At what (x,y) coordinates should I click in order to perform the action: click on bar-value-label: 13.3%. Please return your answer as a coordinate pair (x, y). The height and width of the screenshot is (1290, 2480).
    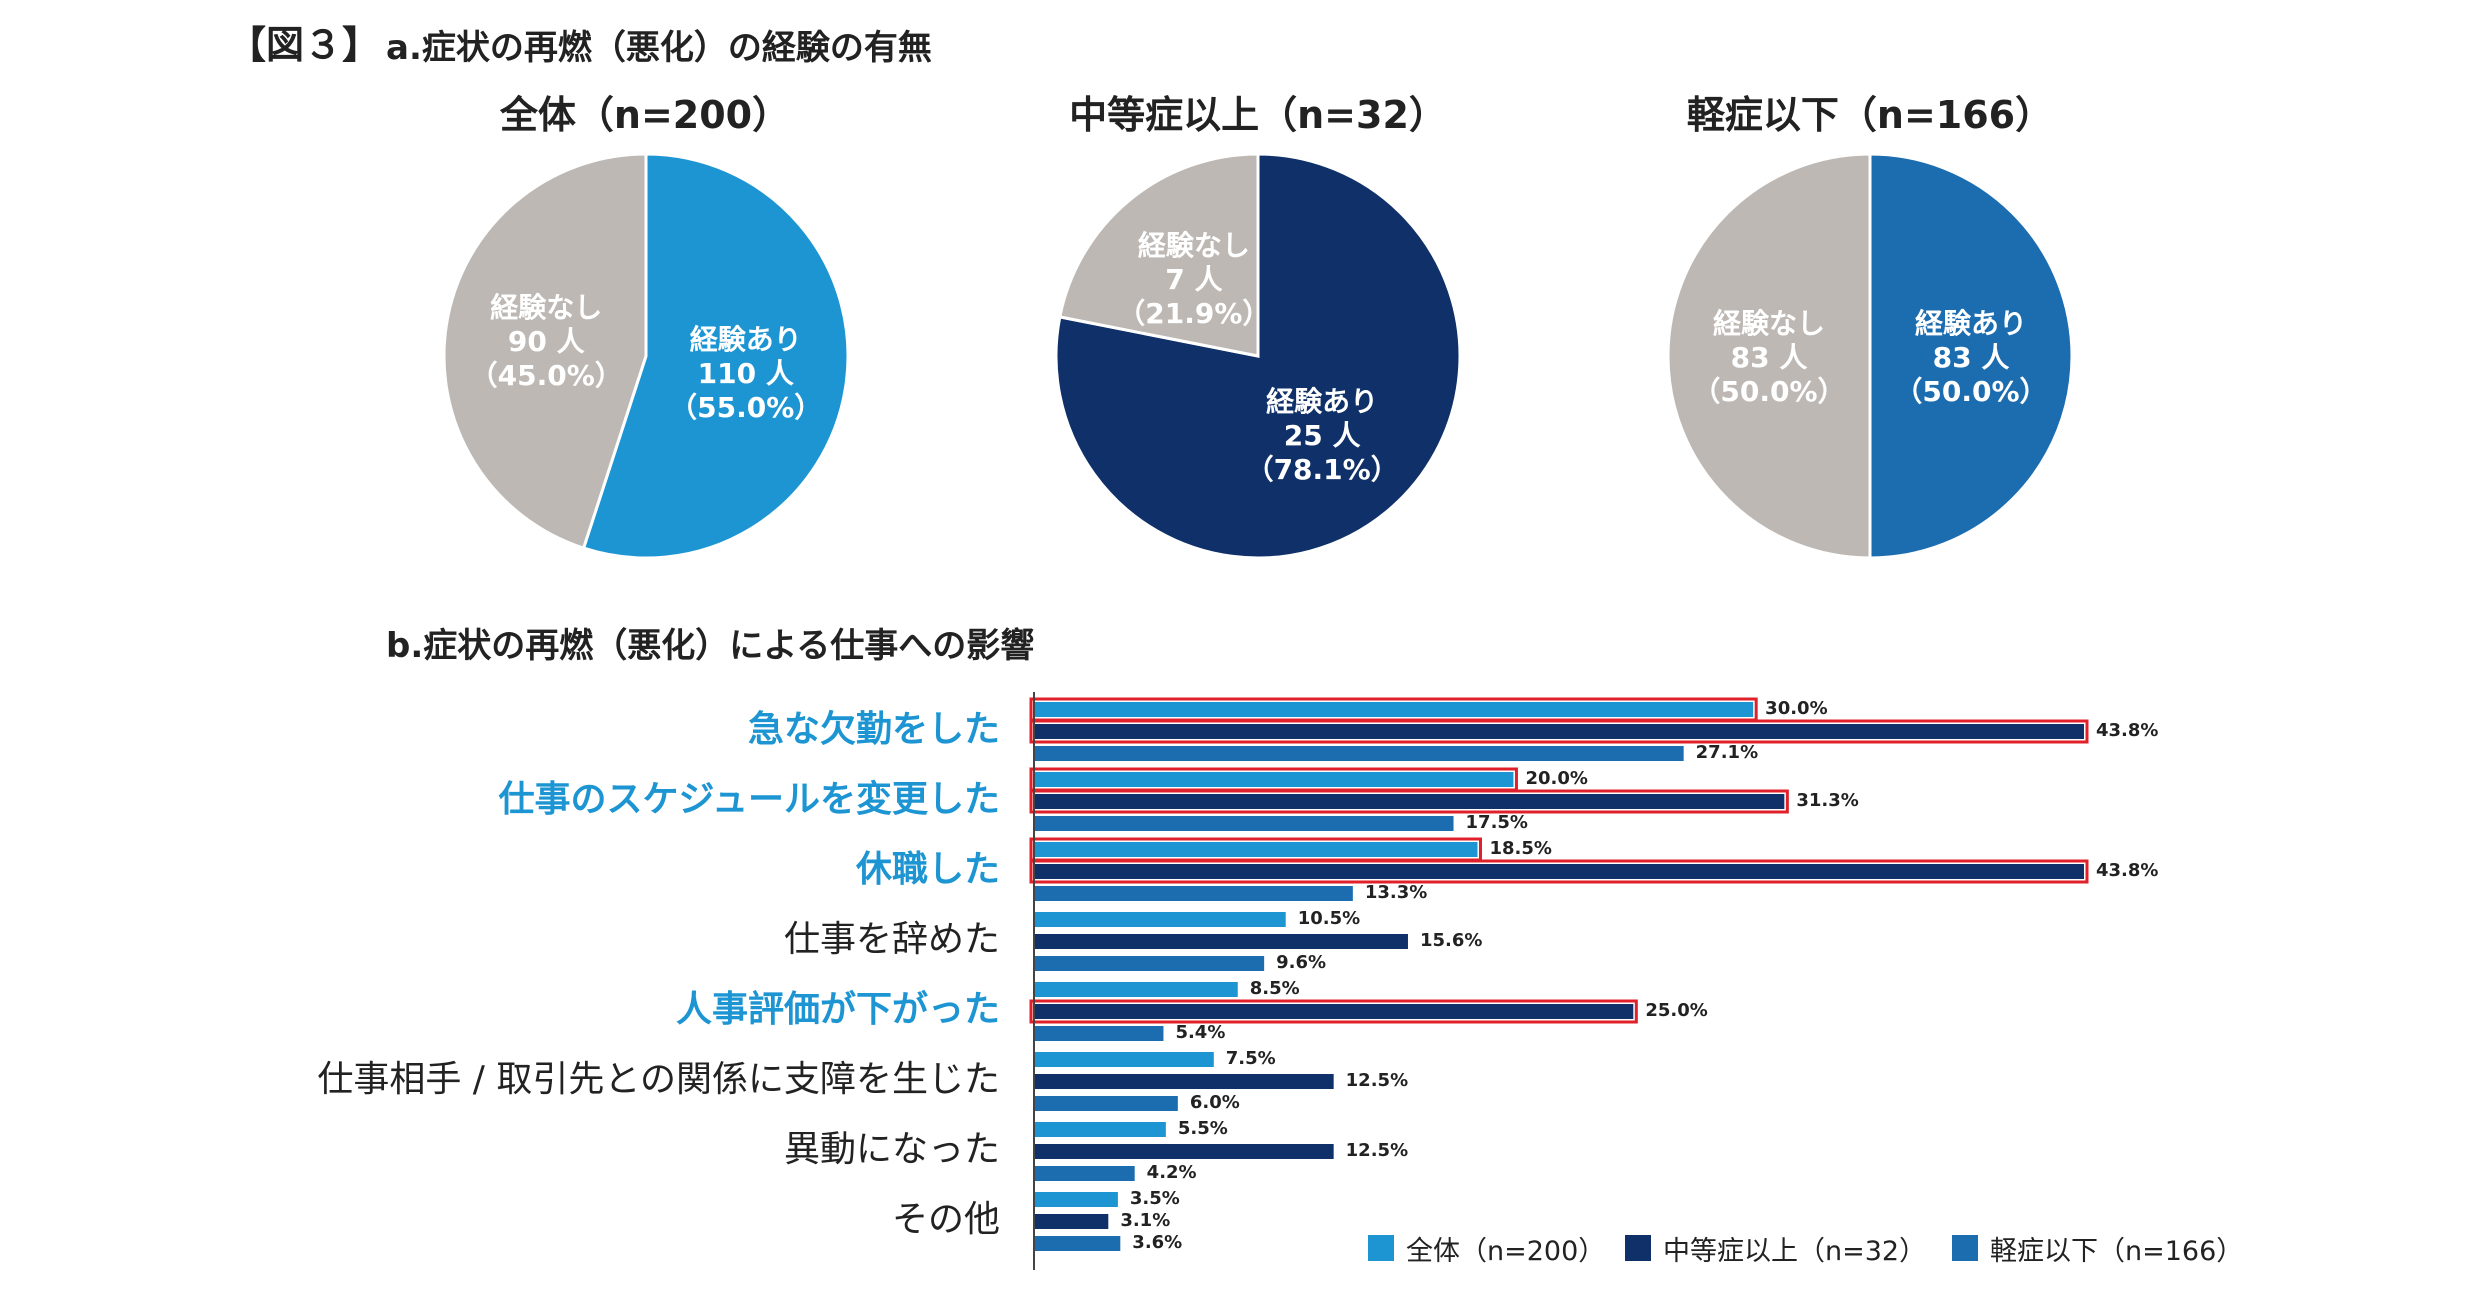
    Looking at the image, I should click on (1396, 892).